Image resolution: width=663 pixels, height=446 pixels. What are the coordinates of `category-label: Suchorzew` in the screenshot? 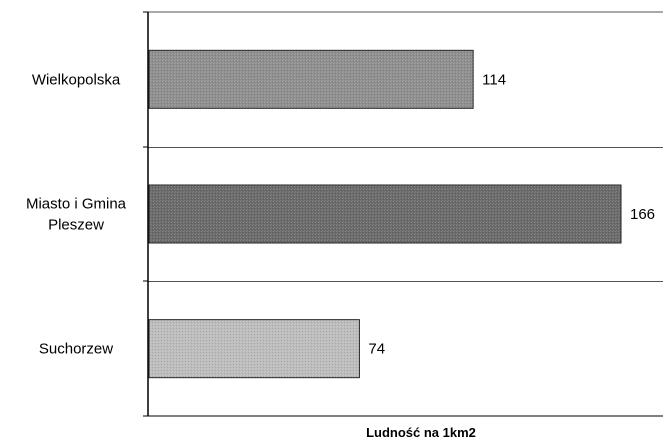 It's located at (76, 349).